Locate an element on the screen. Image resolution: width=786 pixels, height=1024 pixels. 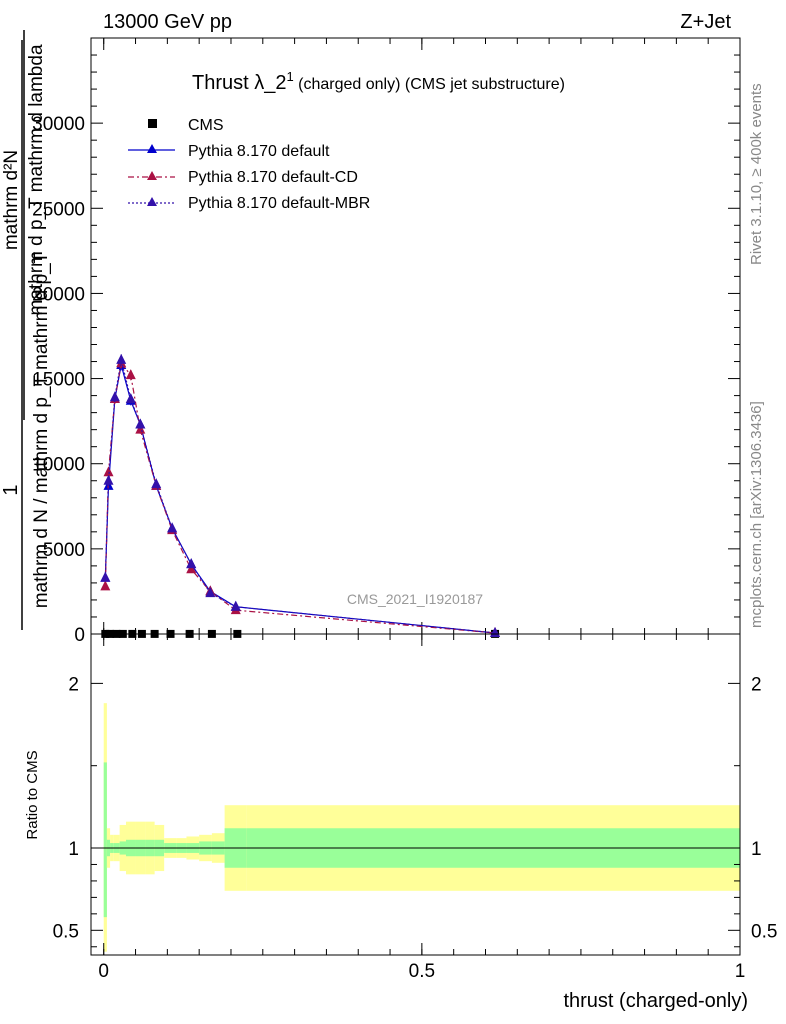
legend-entry-cms: CMS is located at coordinates (186, 125).